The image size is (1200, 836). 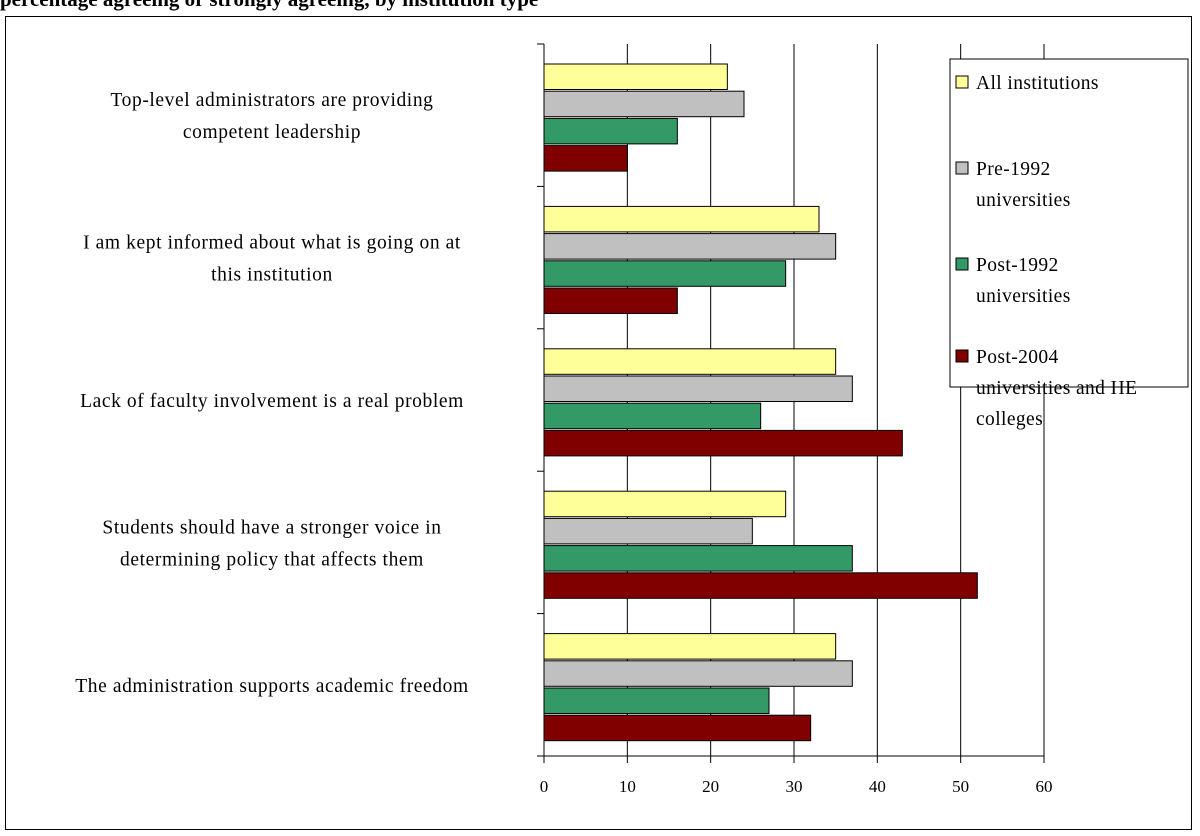 What do you see at coordinates (1023, 185) in the screenshot?
I see `legend-label: Pre-1992 universities` at bounding box center [1023, 185].